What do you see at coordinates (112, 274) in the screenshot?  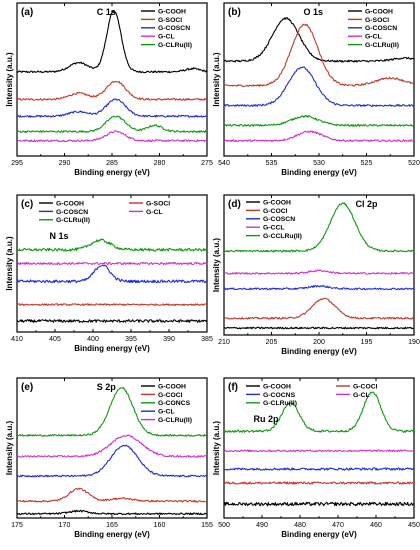 I see `panel-c-trace-g-coscn` at bounding box center [112, 274].